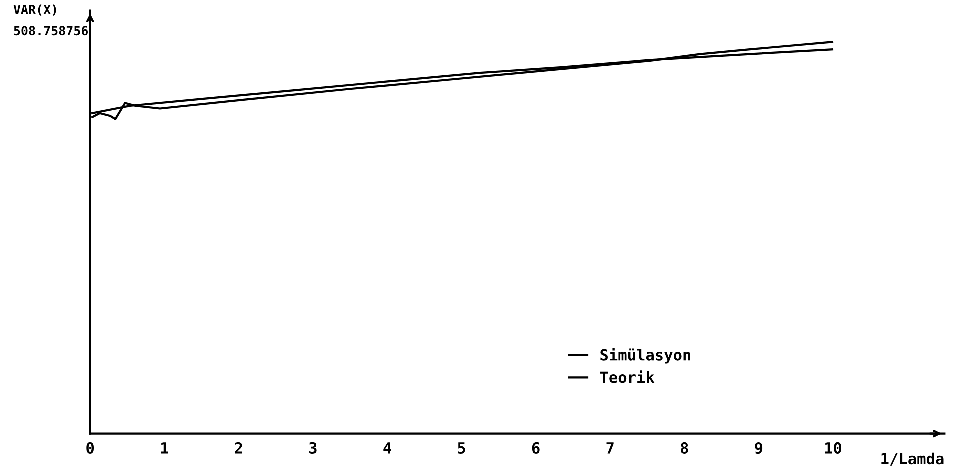 The image size is (961, 470). I want to click on x-tick-label: 1, so click(164, 448).